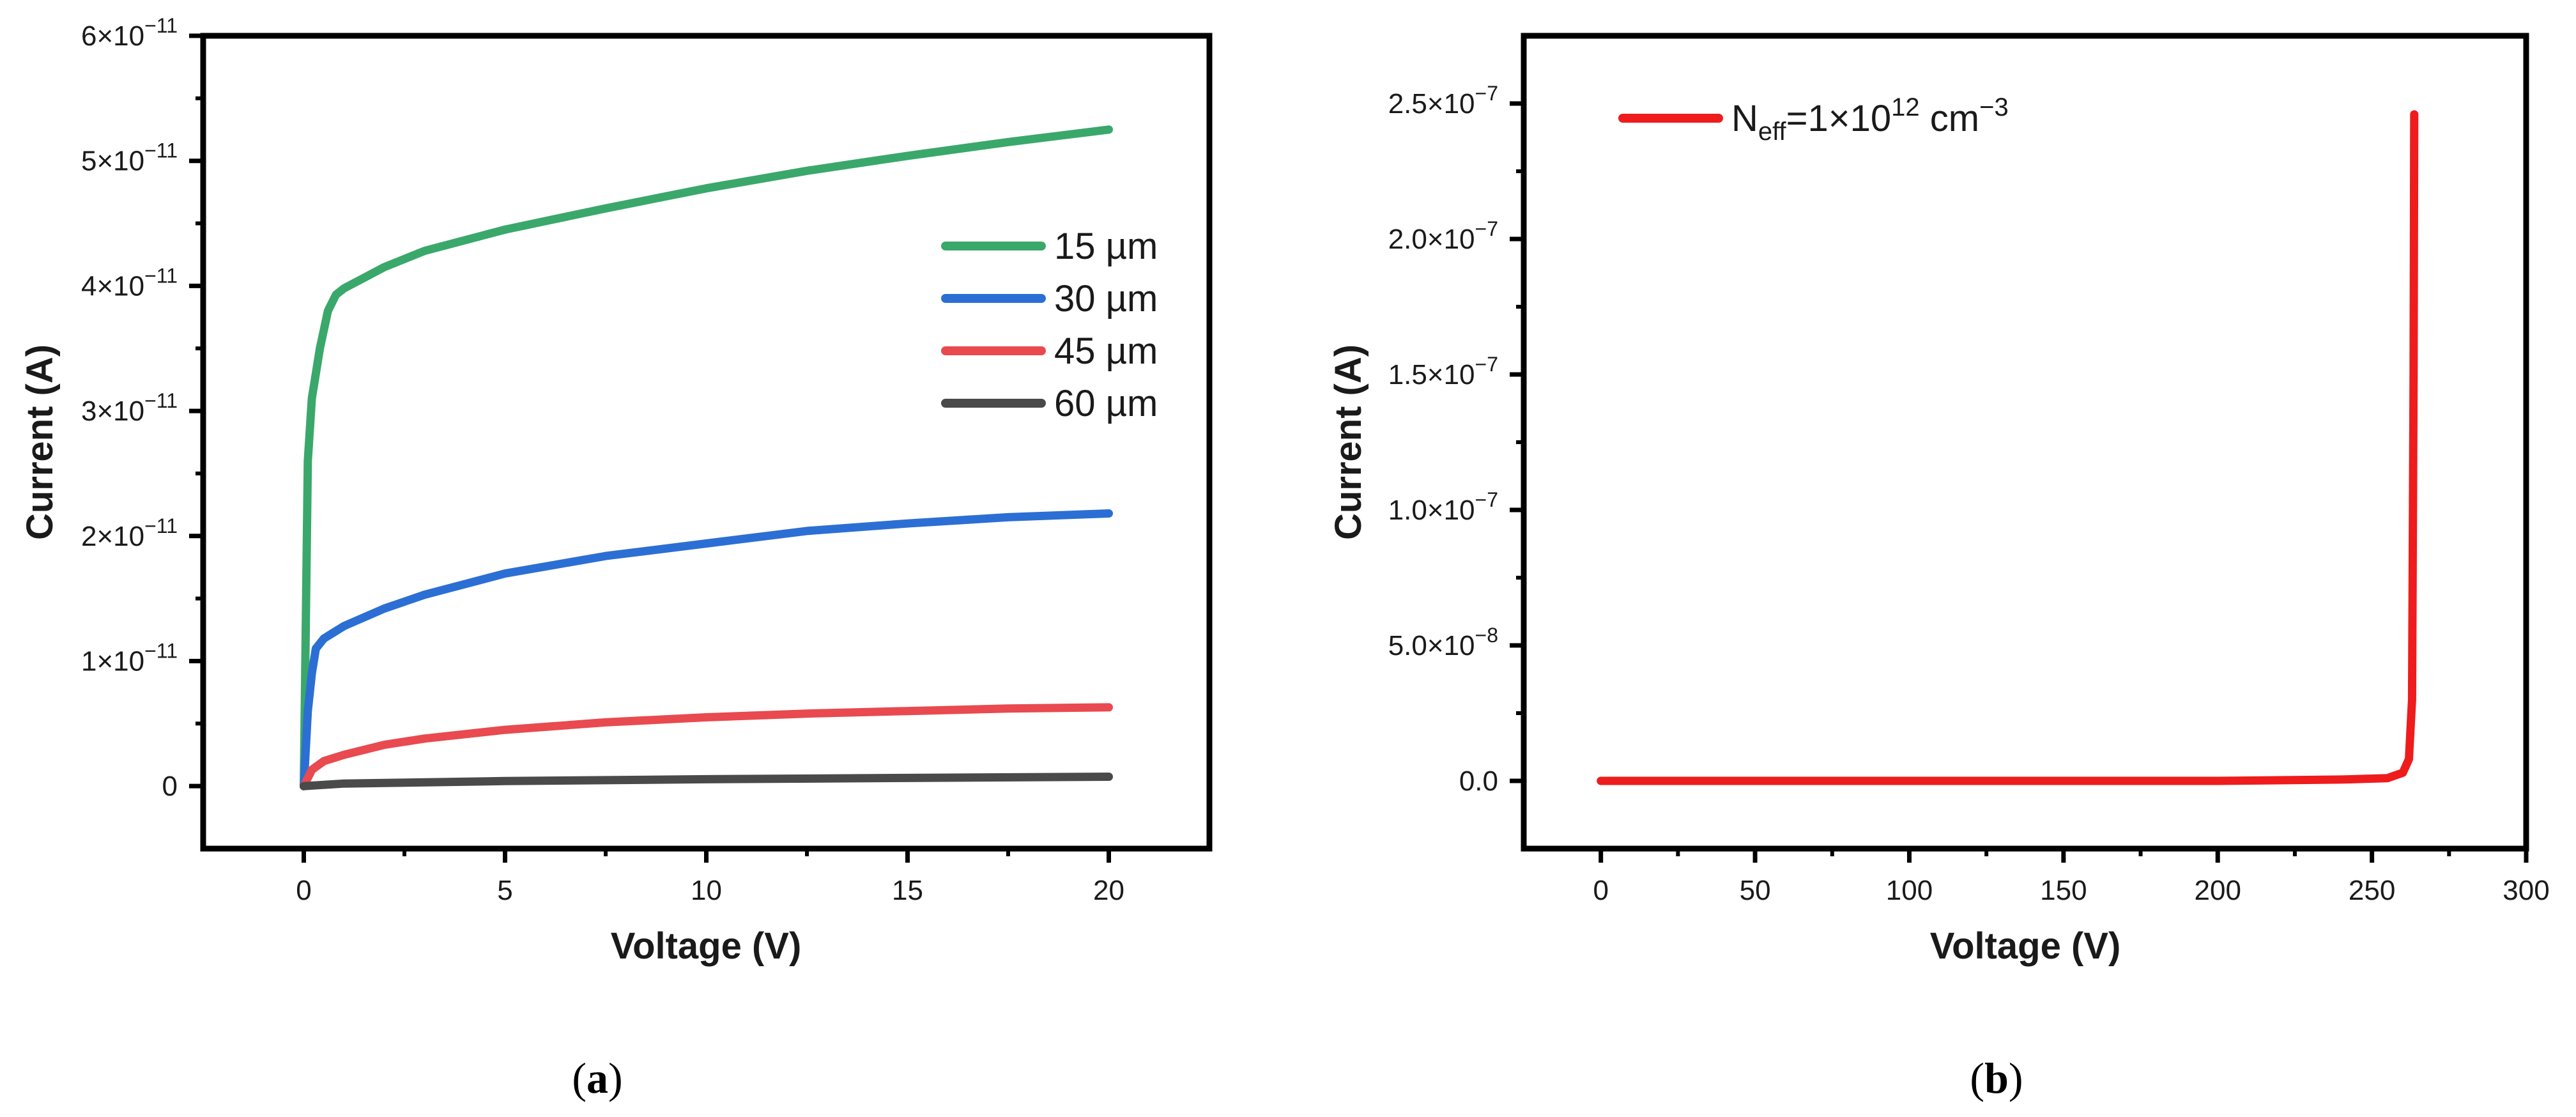 The width and height of the screenshot is (2576, 1117). I want to click on y-tick-label-b-5: 2.5×10⁻⁷, so click(1443, 100).